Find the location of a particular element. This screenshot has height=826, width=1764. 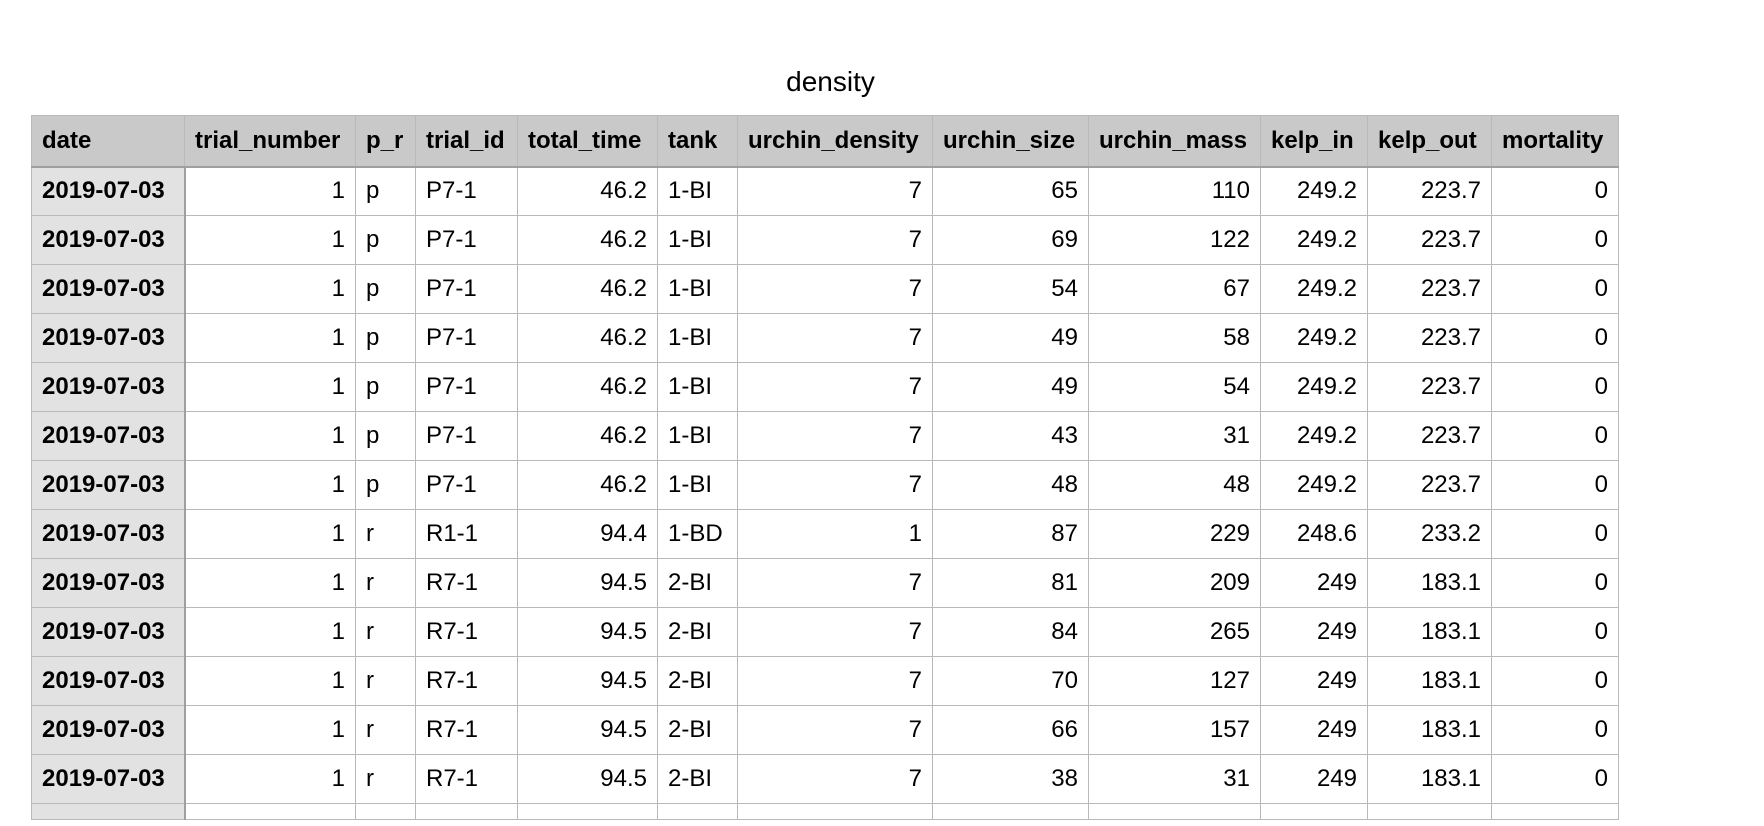

cell-urchin-size: 69 is located at coordinates (1010, 240).